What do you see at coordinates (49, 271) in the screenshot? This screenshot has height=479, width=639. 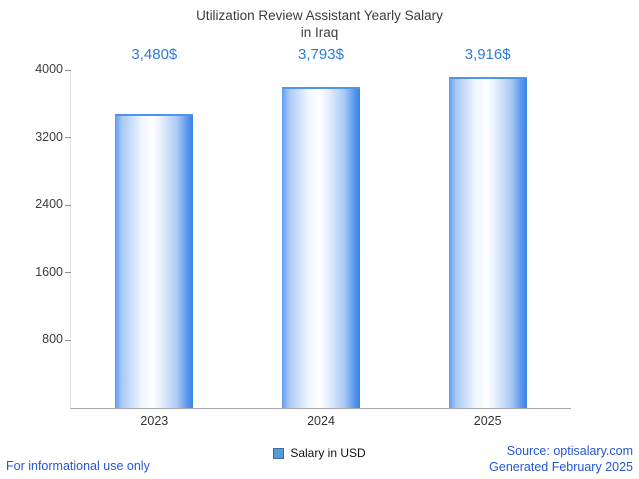 I see `y-axis-label: 1600` at bounding box center [49, 271].